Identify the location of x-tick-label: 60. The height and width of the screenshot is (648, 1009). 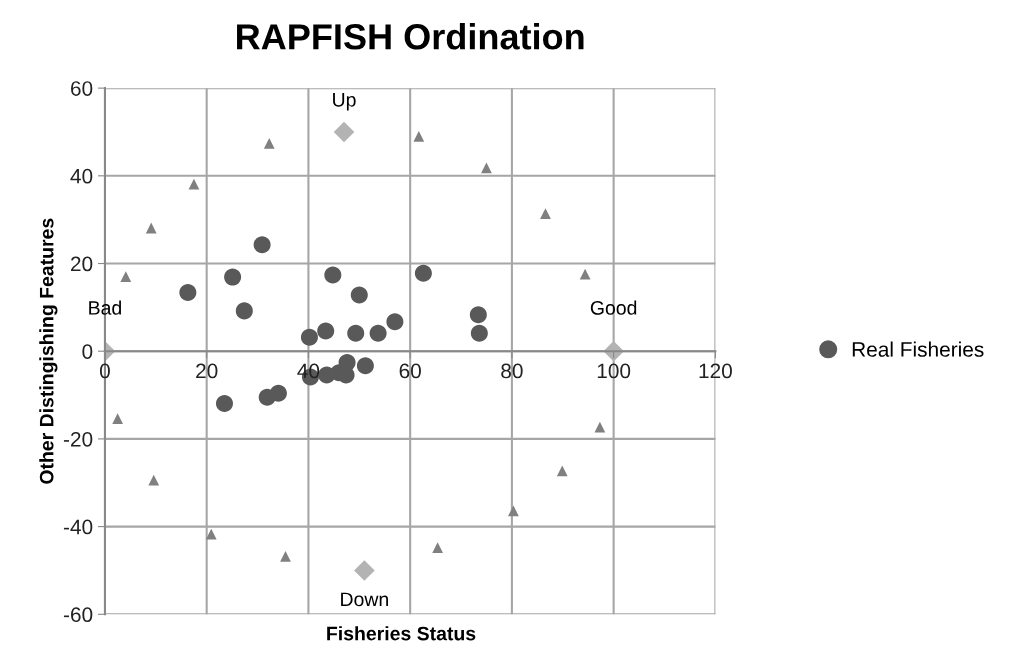
(410, 371).